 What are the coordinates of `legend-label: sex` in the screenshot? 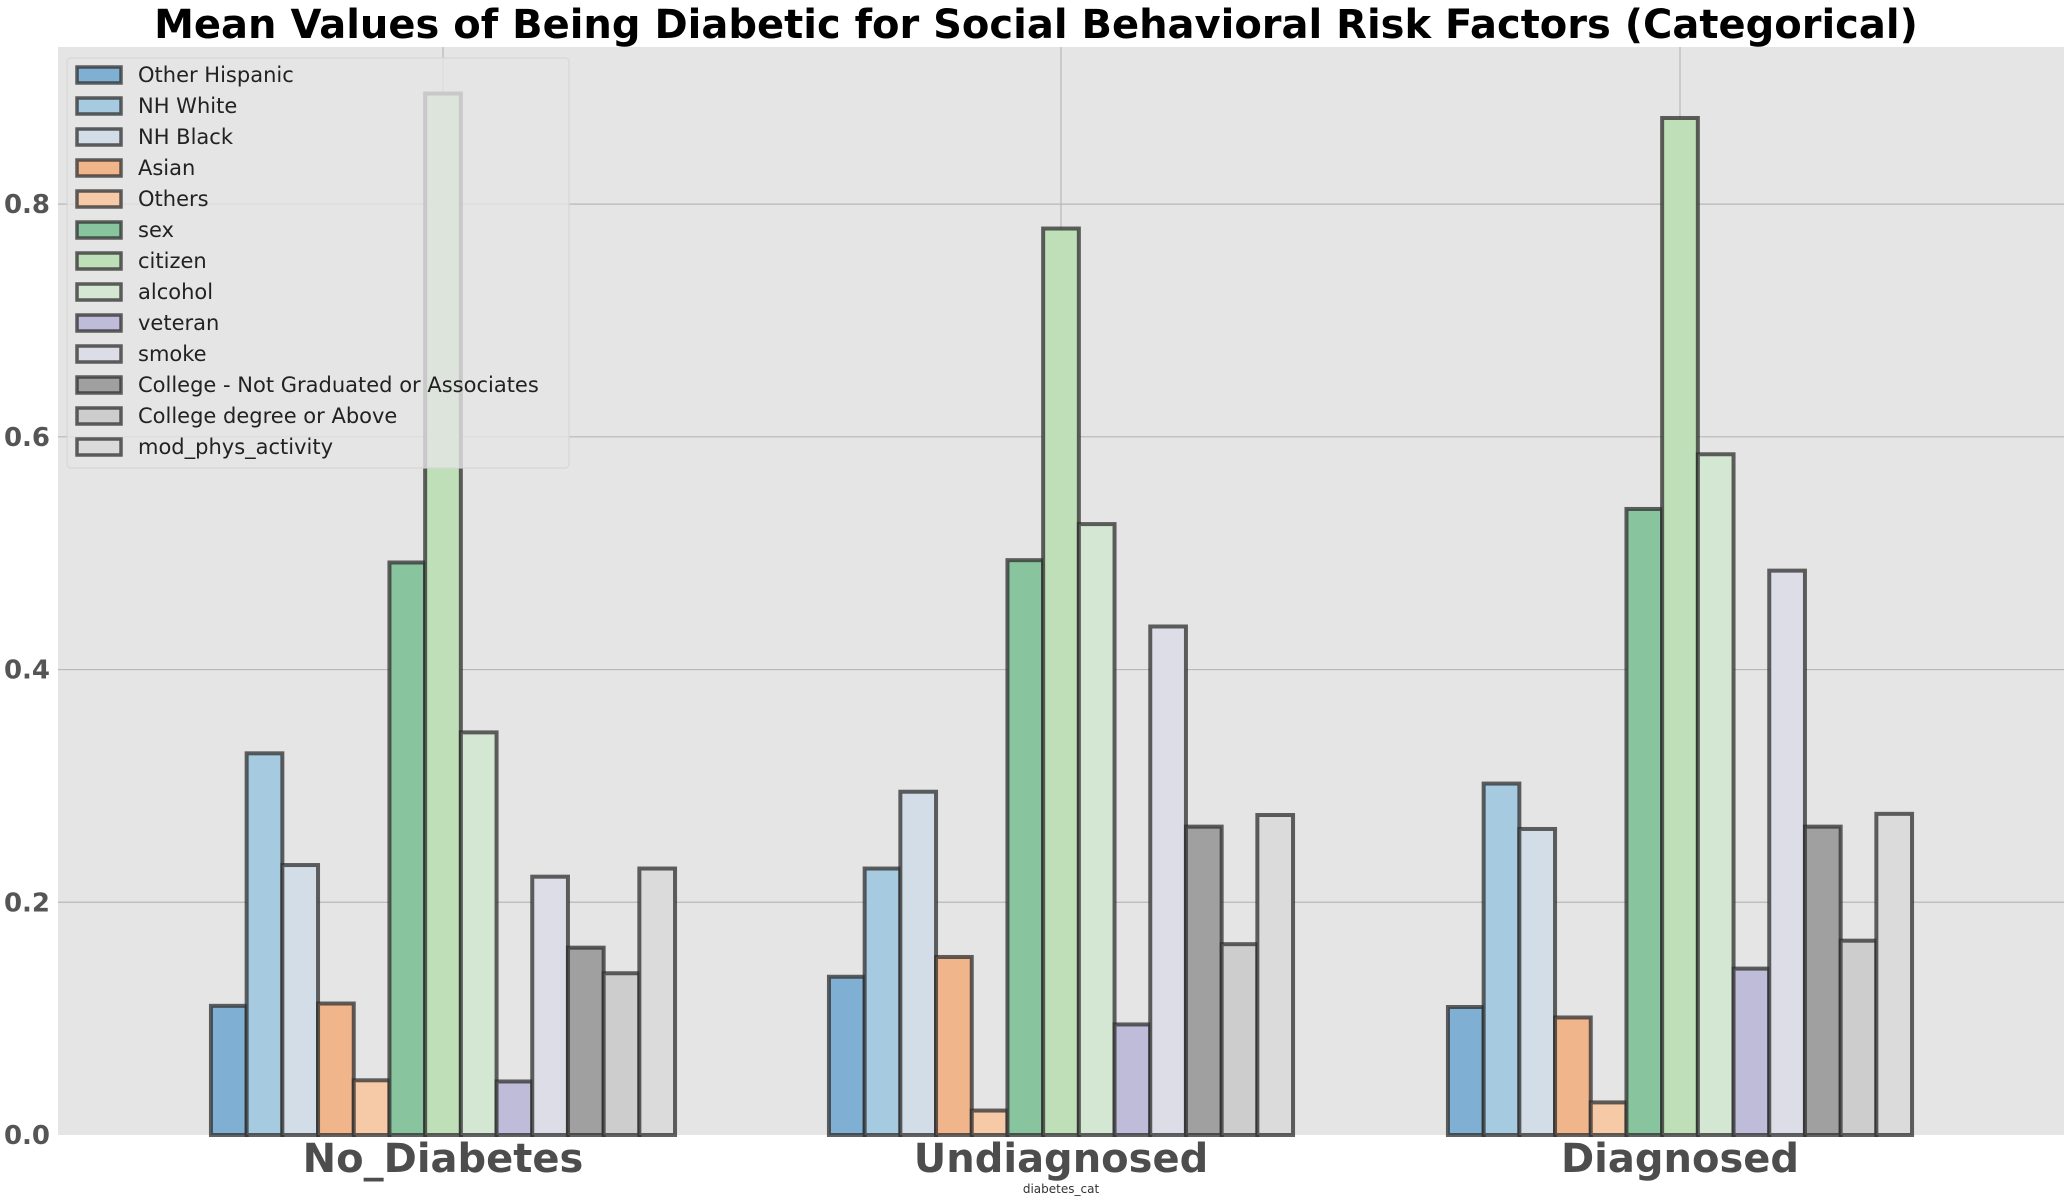 It's located at (156, 230).